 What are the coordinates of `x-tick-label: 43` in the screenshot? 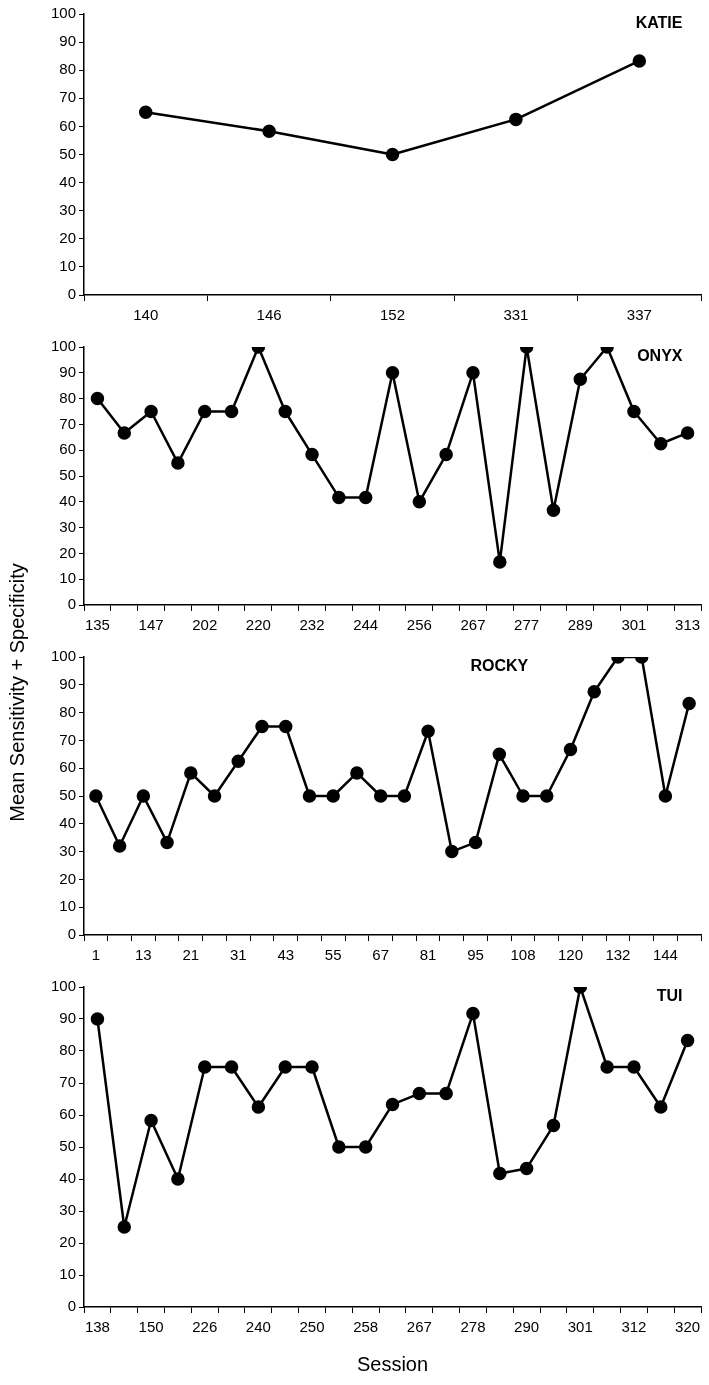 It's located at (286, 955).